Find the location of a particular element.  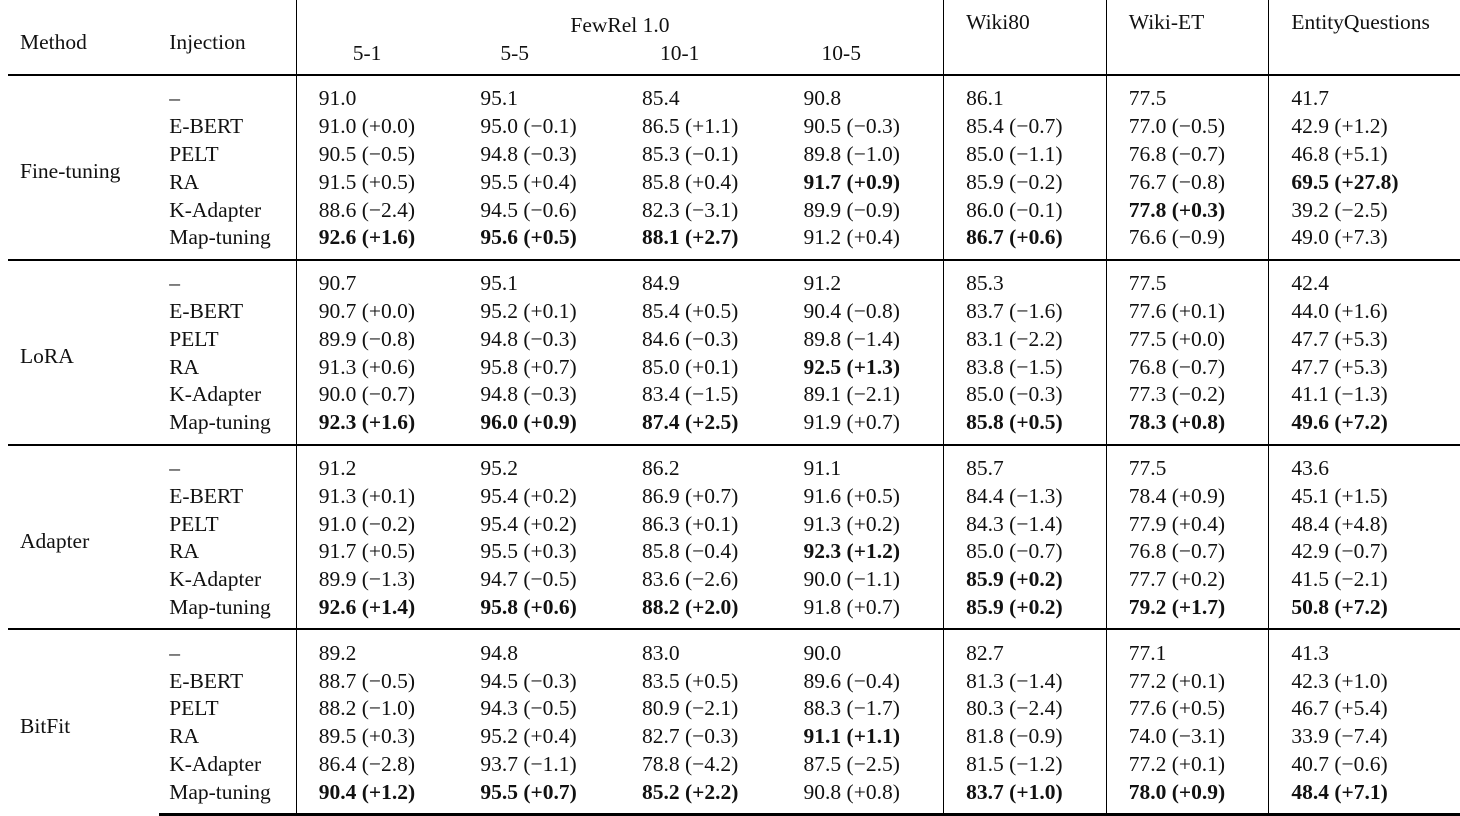

cell-value: 76.8 is located at coordinates (1147, 366).